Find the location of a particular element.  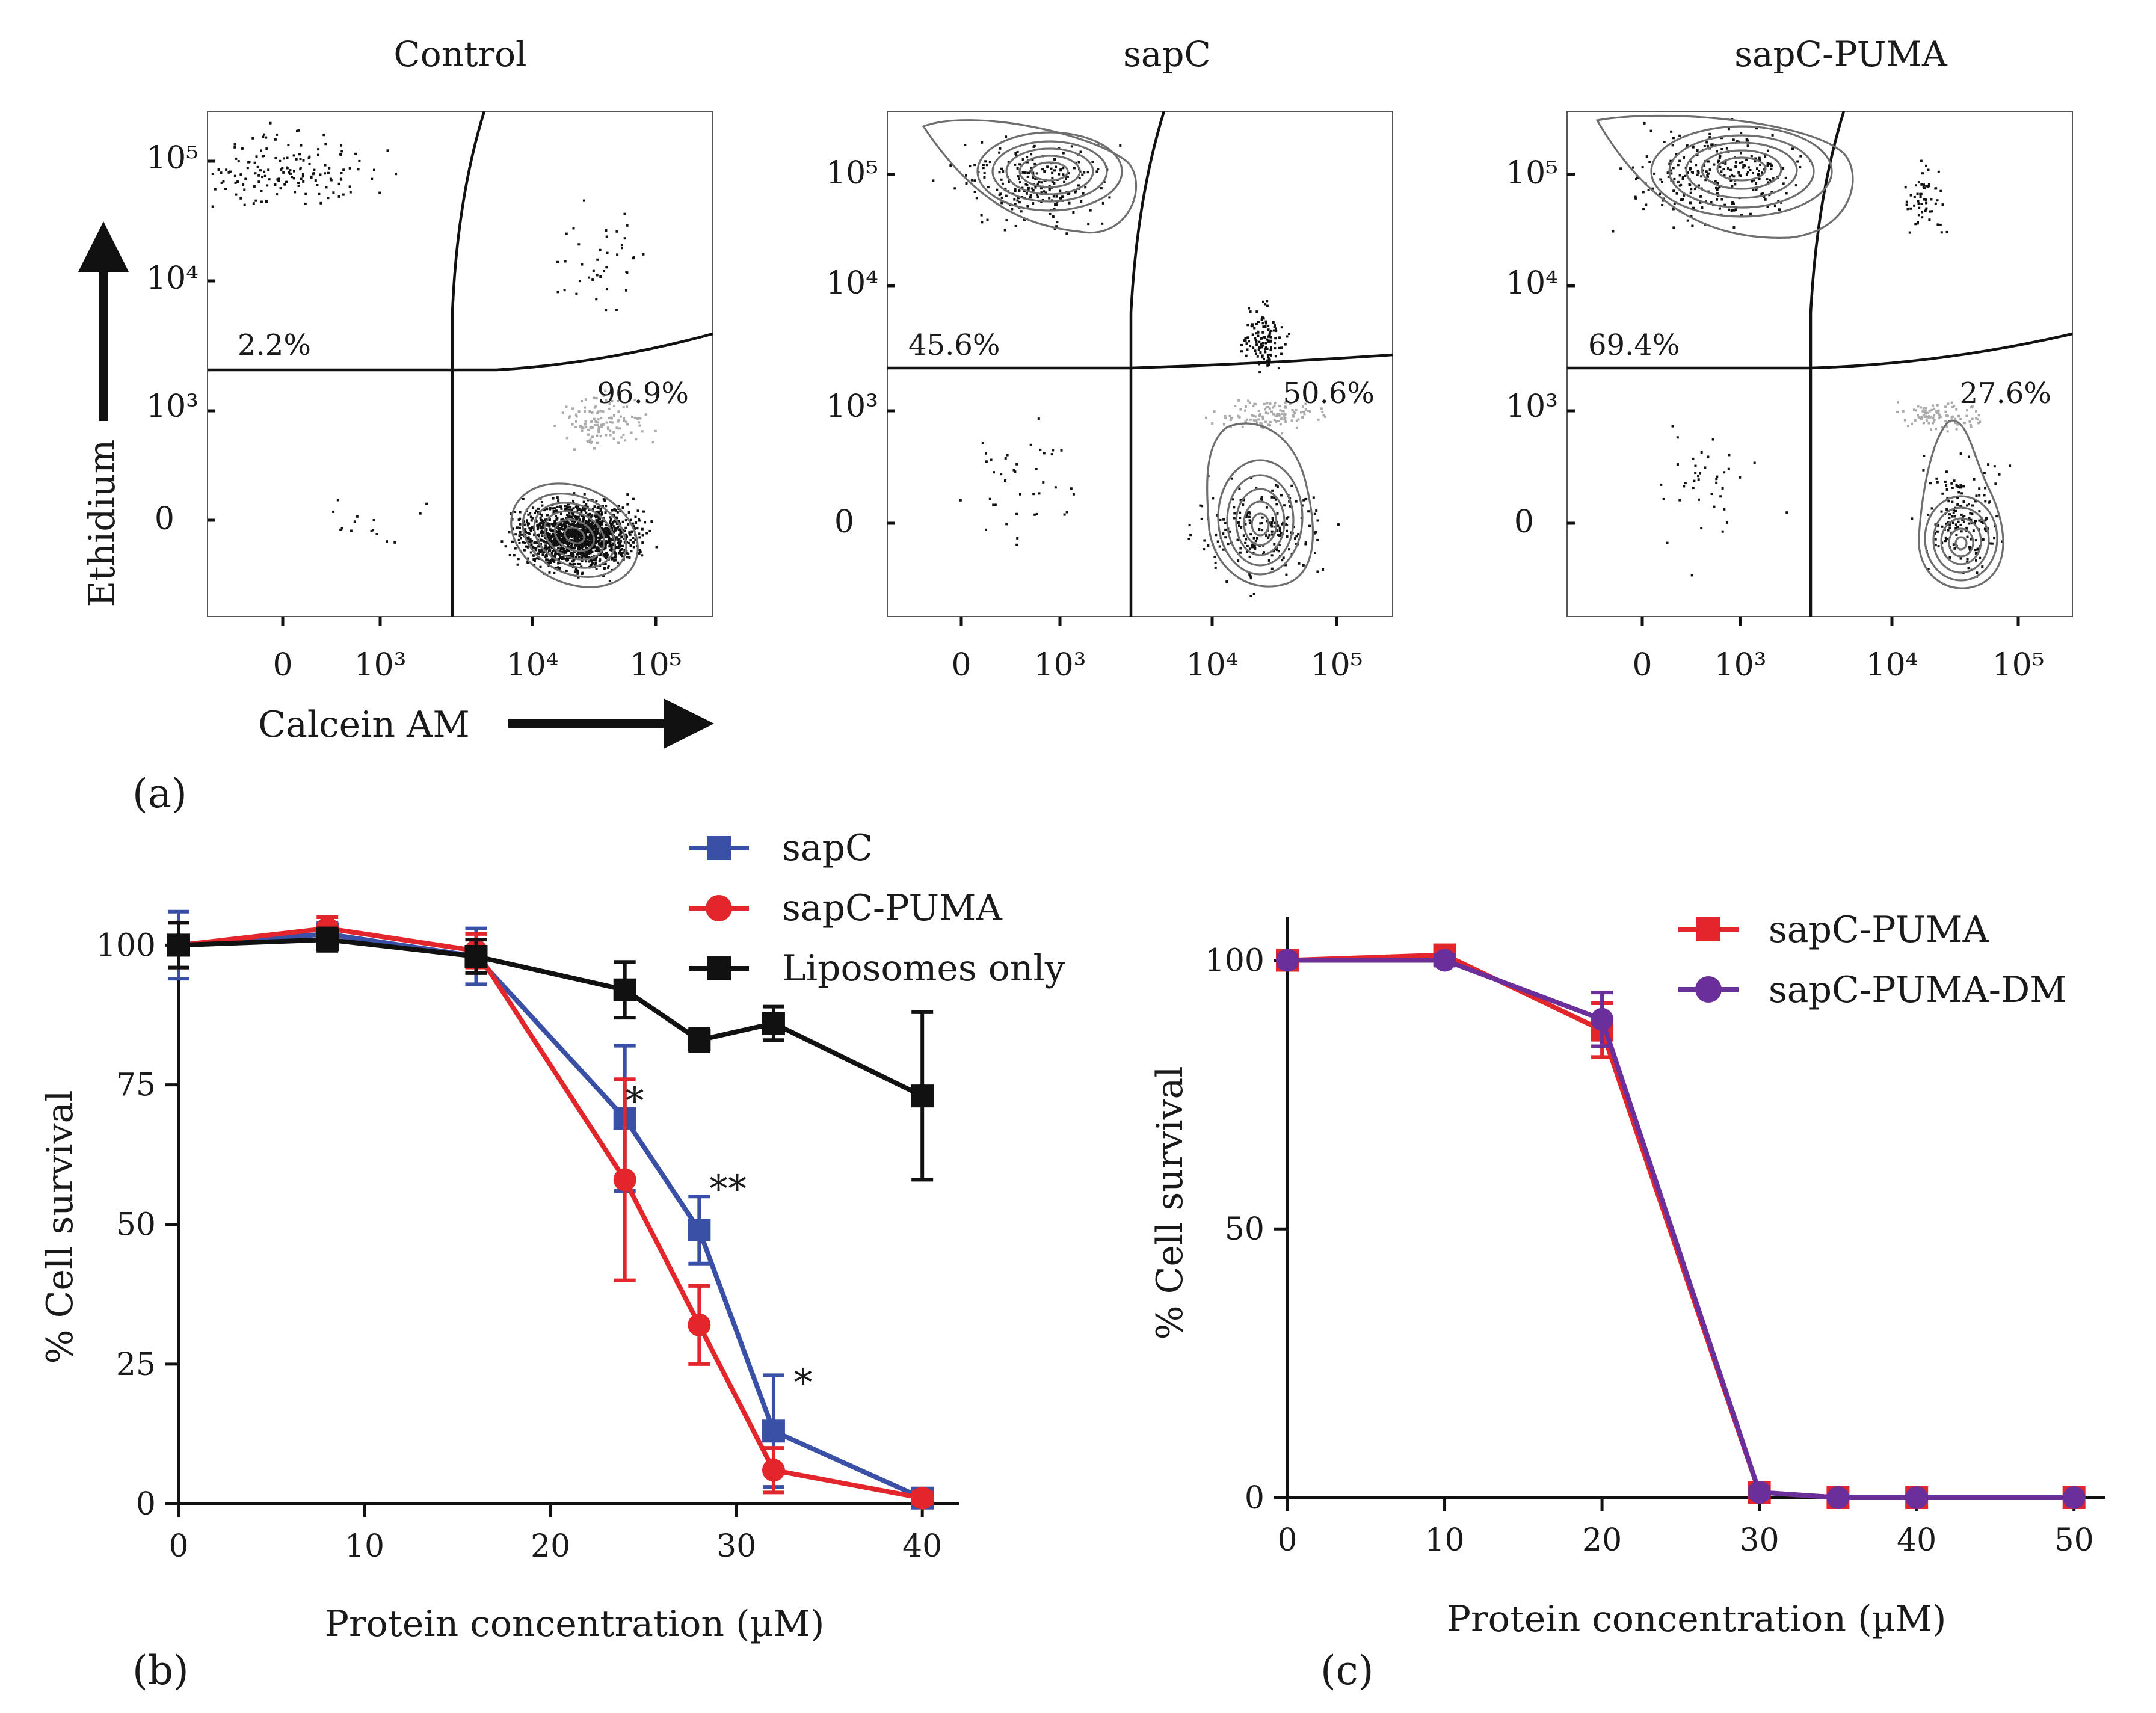

contours-puma-dead is located at coordinates (1725, 176).